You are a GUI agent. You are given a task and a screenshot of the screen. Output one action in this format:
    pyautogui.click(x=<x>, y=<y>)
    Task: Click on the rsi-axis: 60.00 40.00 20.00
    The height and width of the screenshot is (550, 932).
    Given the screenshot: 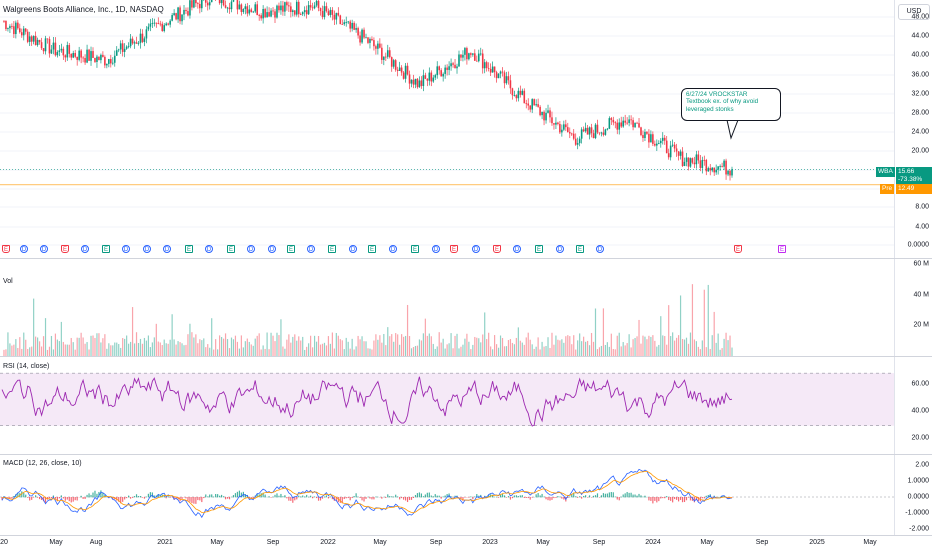 What is the action you would take?
    pyautogui.click(x=913, y=405)
    